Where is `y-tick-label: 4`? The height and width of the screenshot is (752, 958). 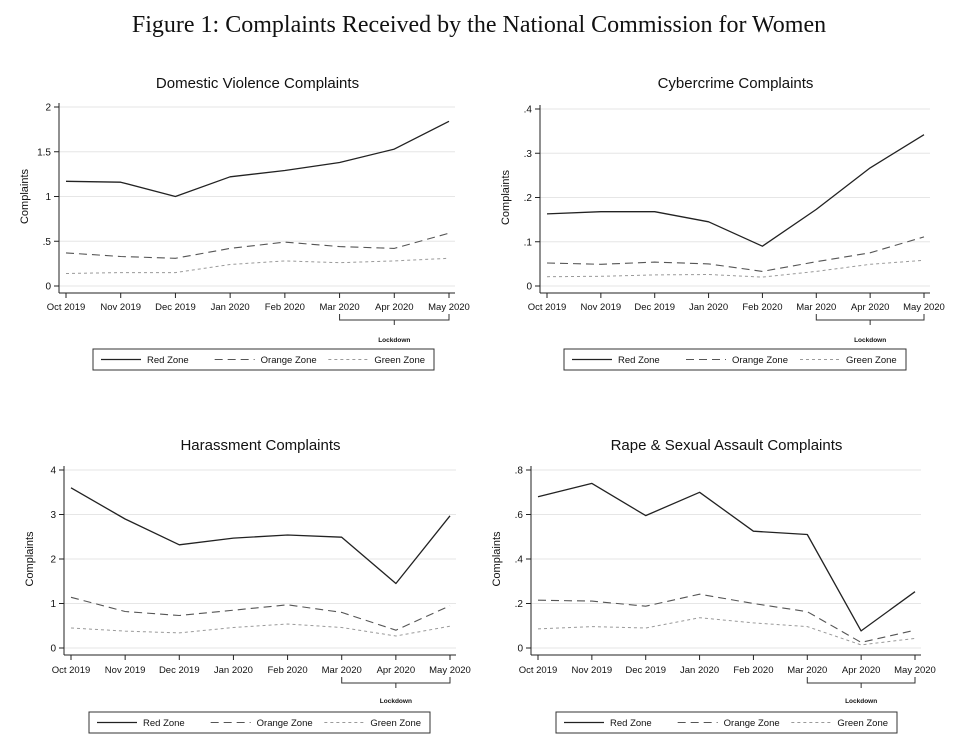
y-tick-label: 4 is located at coordinates (53, 471).